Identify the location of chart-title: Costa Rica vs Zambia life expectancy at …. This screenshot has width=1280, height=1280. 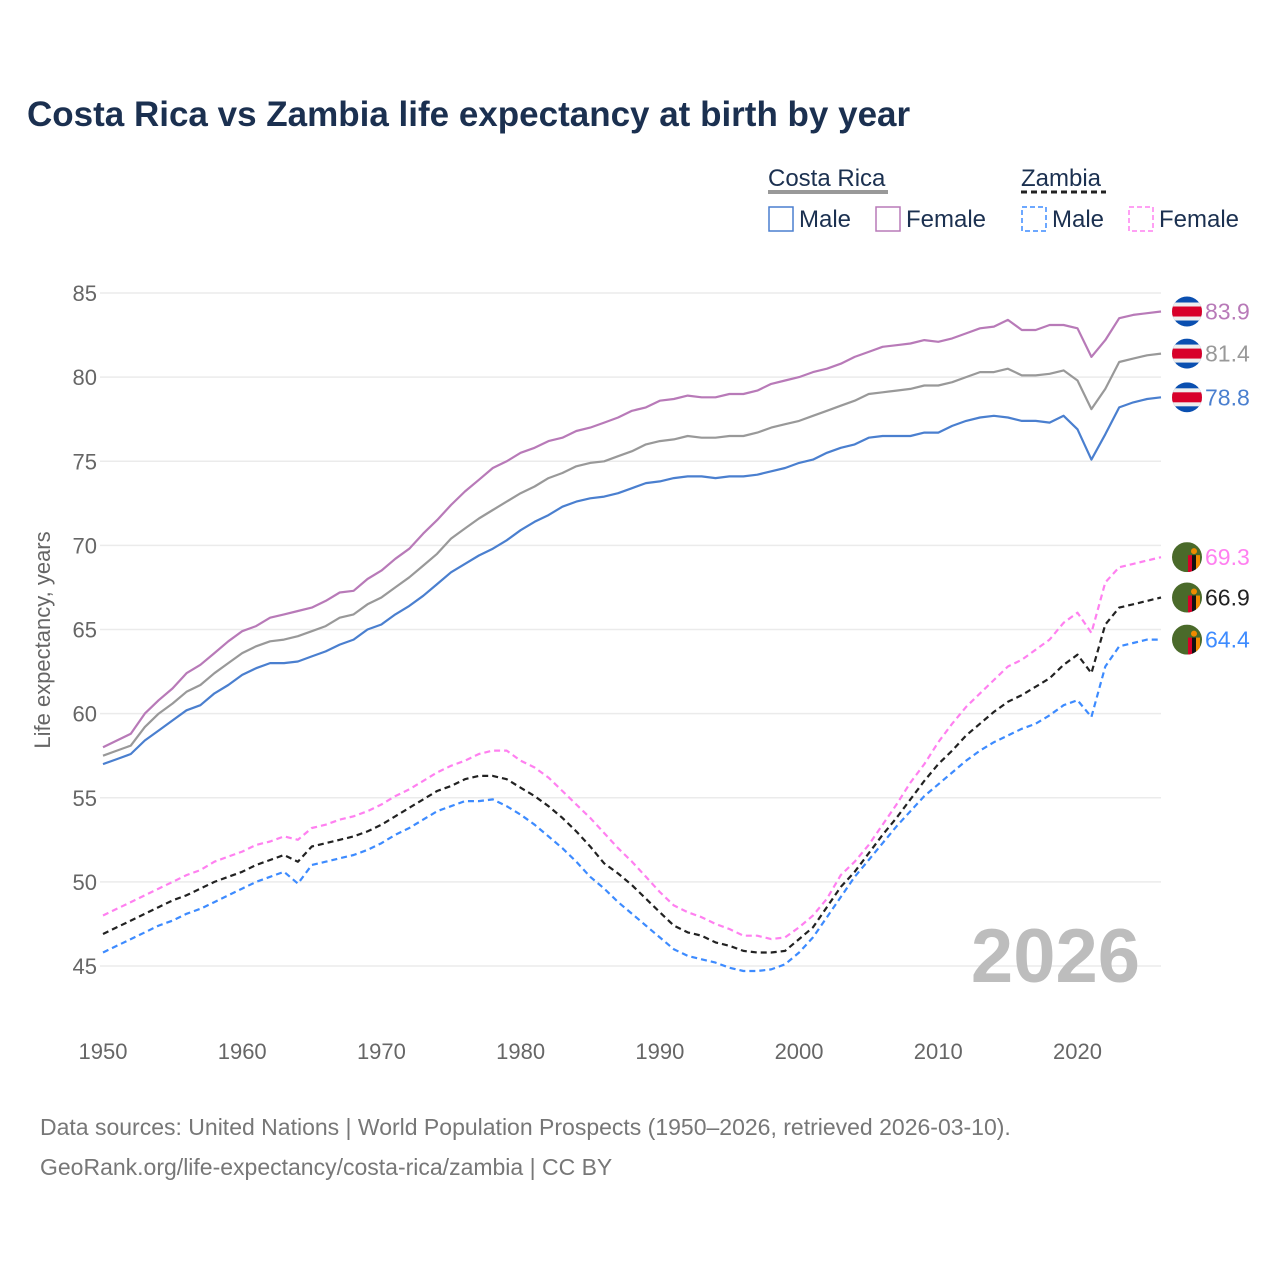
(469, 114).